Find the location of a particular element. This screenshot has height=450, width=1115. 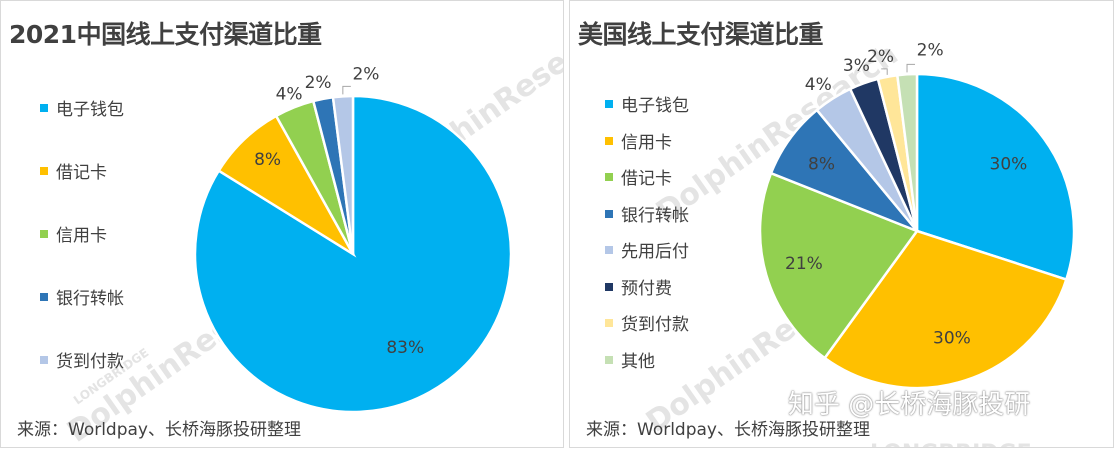

zhihu-watermark: 知乎 @长桥海豚投研 is located at coordinates (909, 405).